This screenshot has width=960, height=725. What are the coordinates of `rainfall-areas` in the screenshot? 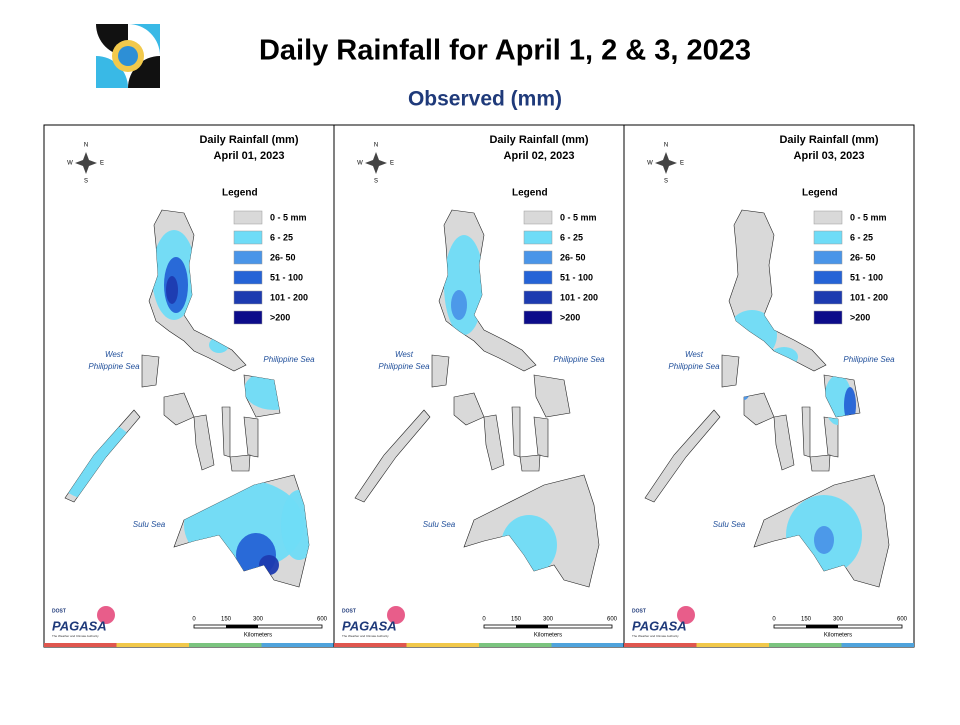 It's located at (502, 405).